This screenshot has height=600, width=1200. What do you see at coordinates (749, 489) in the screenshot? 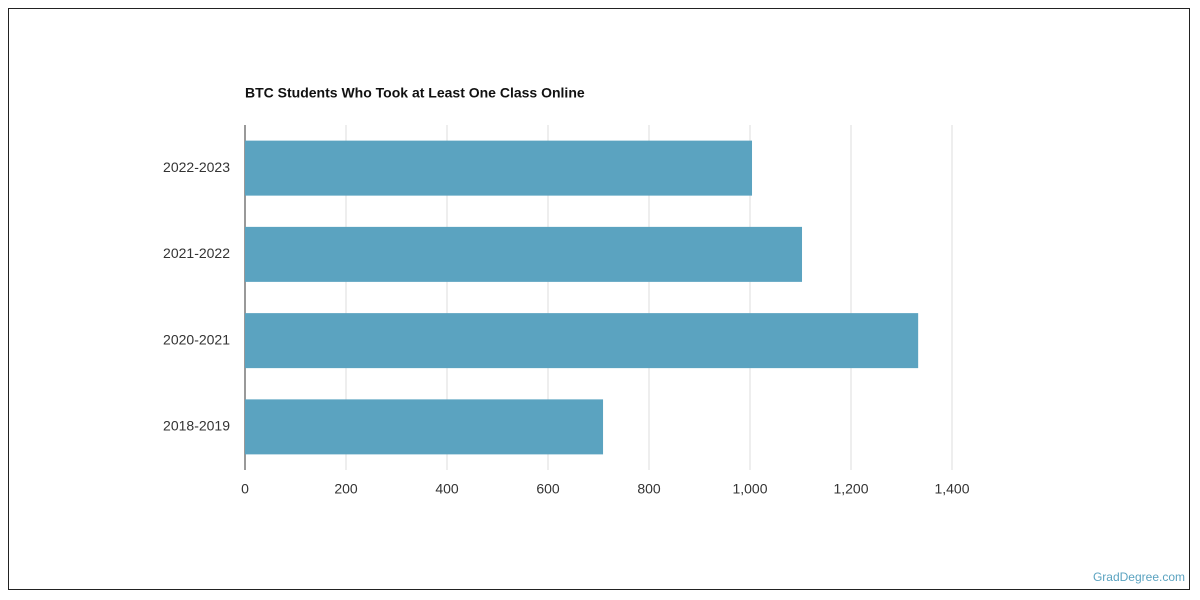
I see `x-tick-label: 1,000` at bounding box center [749, 489].